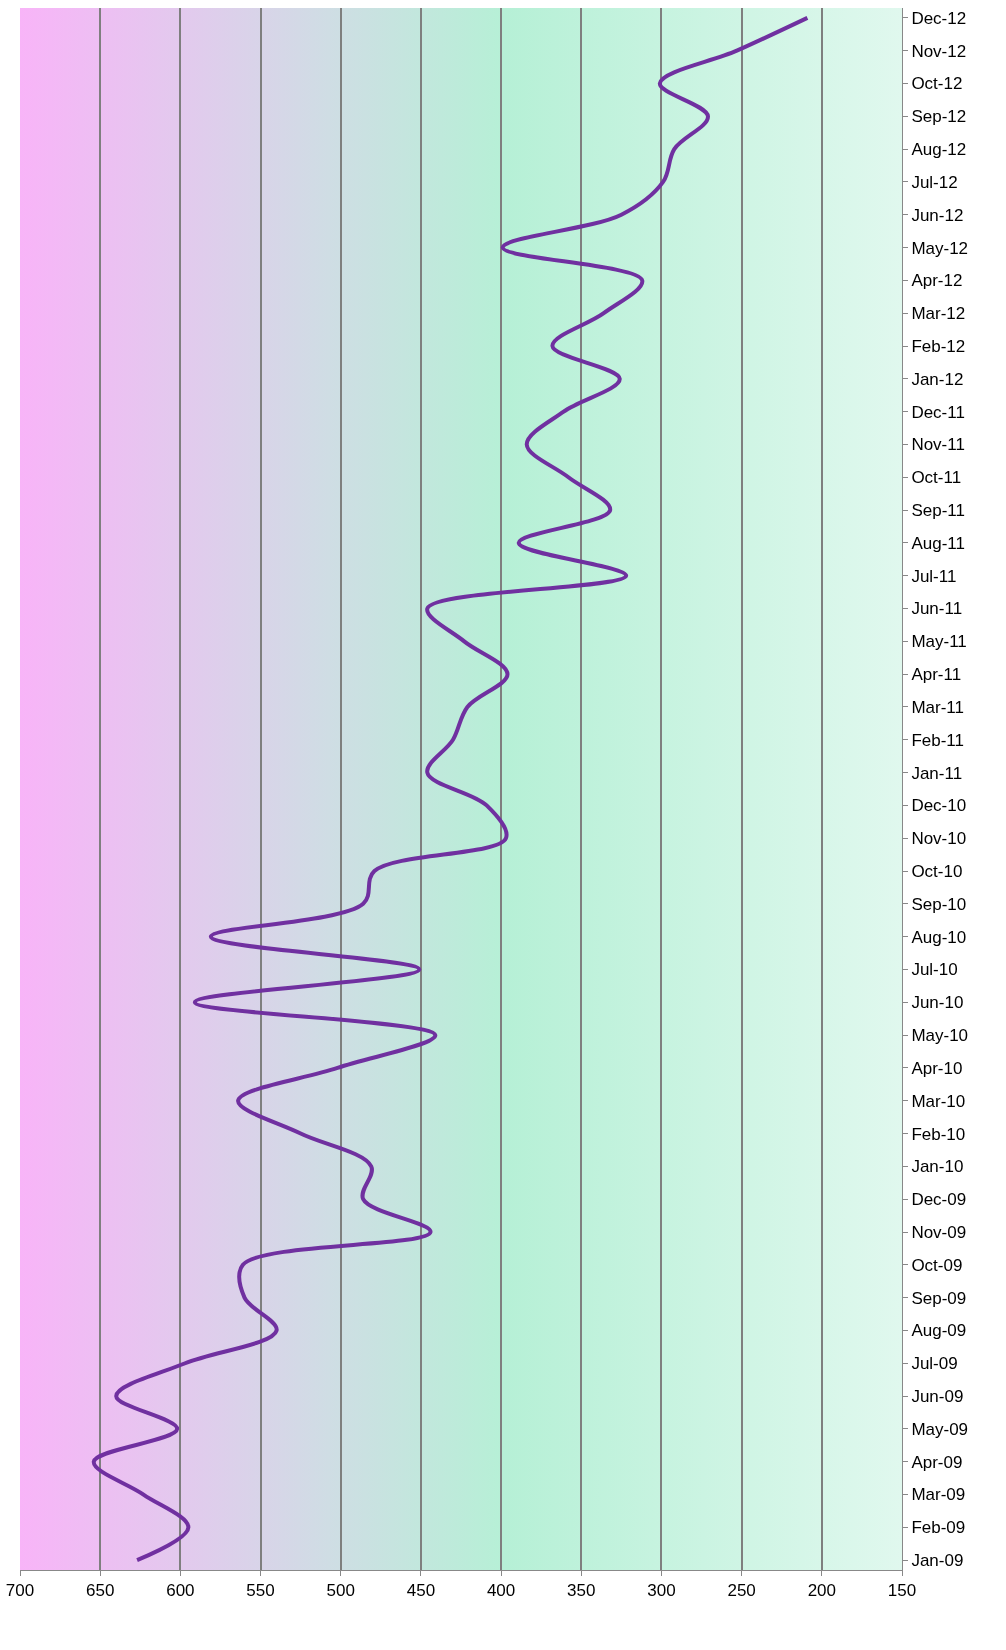 This screenshot has width=1006, height=1650. What do you see at coordinates (938, 740) in the screenshot?
I see `y-tick-label: Feb-11` at bounding box center [938, 740].